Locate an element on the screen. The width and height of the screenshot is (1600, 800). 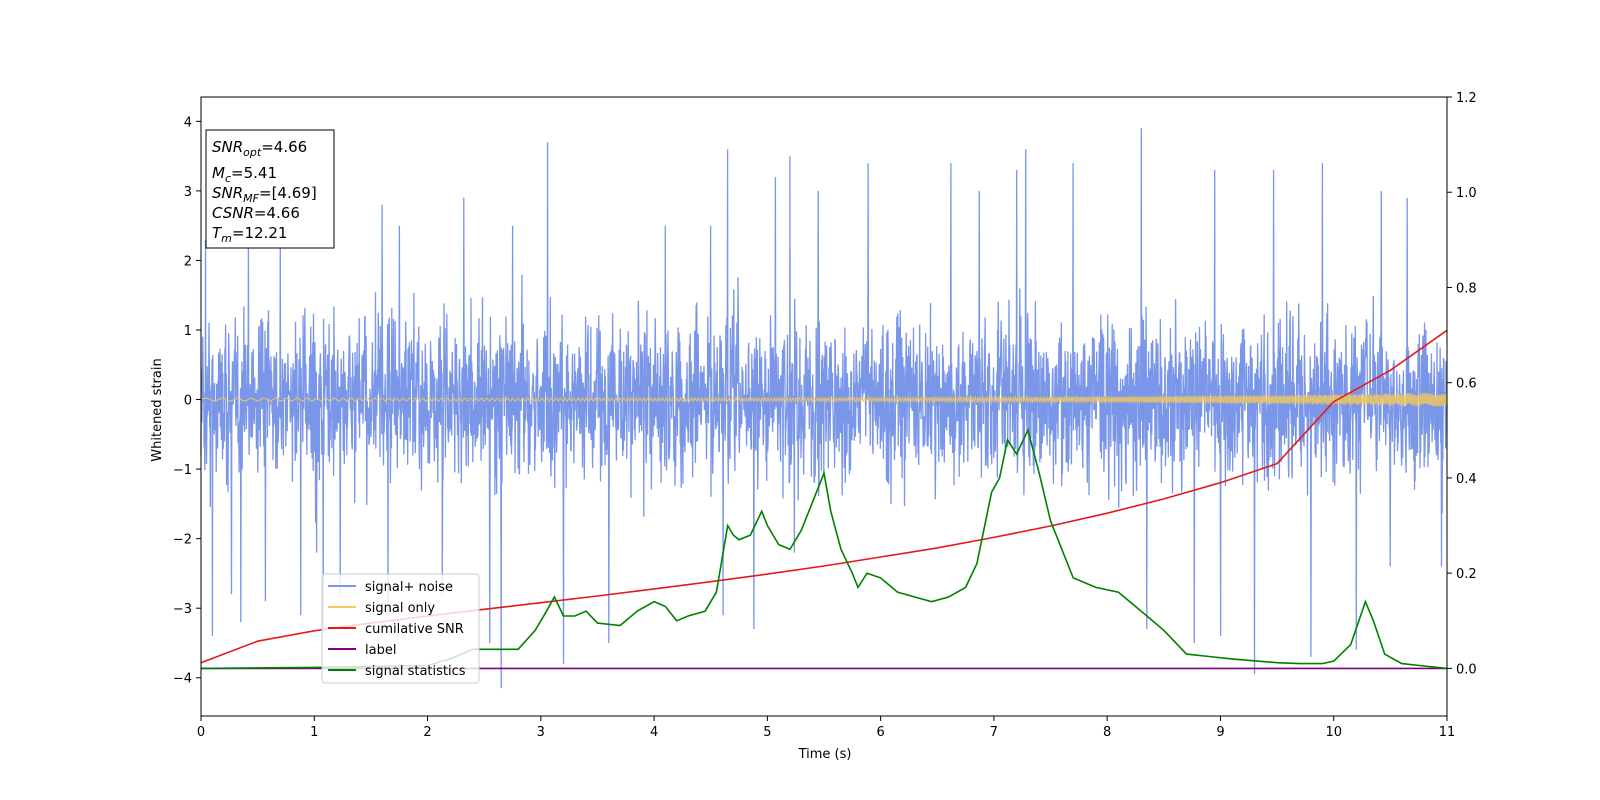
y-tick-label: 2 is located at coordinates (188, 261).